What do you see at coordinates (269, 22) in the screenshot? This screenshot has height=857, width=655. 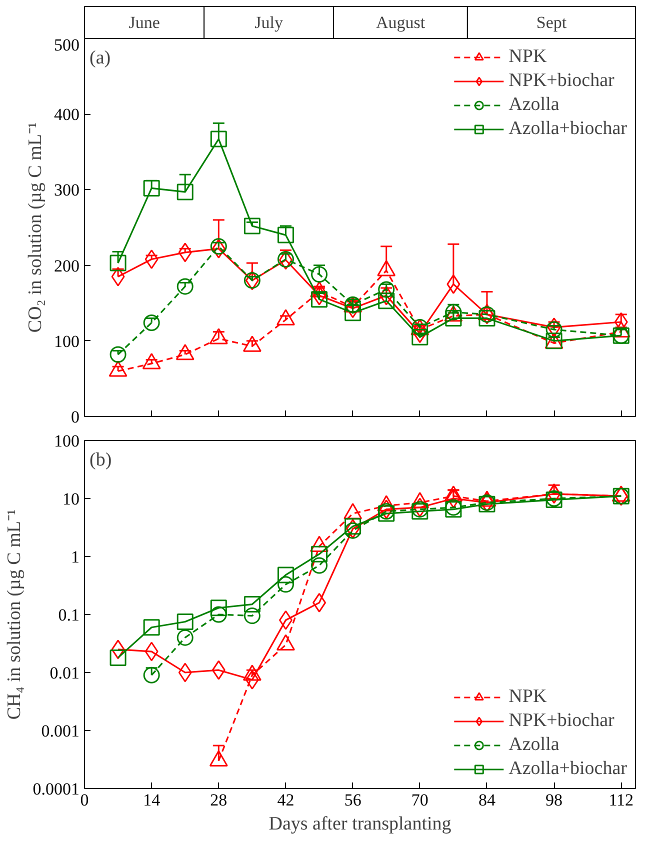 I see `text: July` at bounding box center [269, 22].